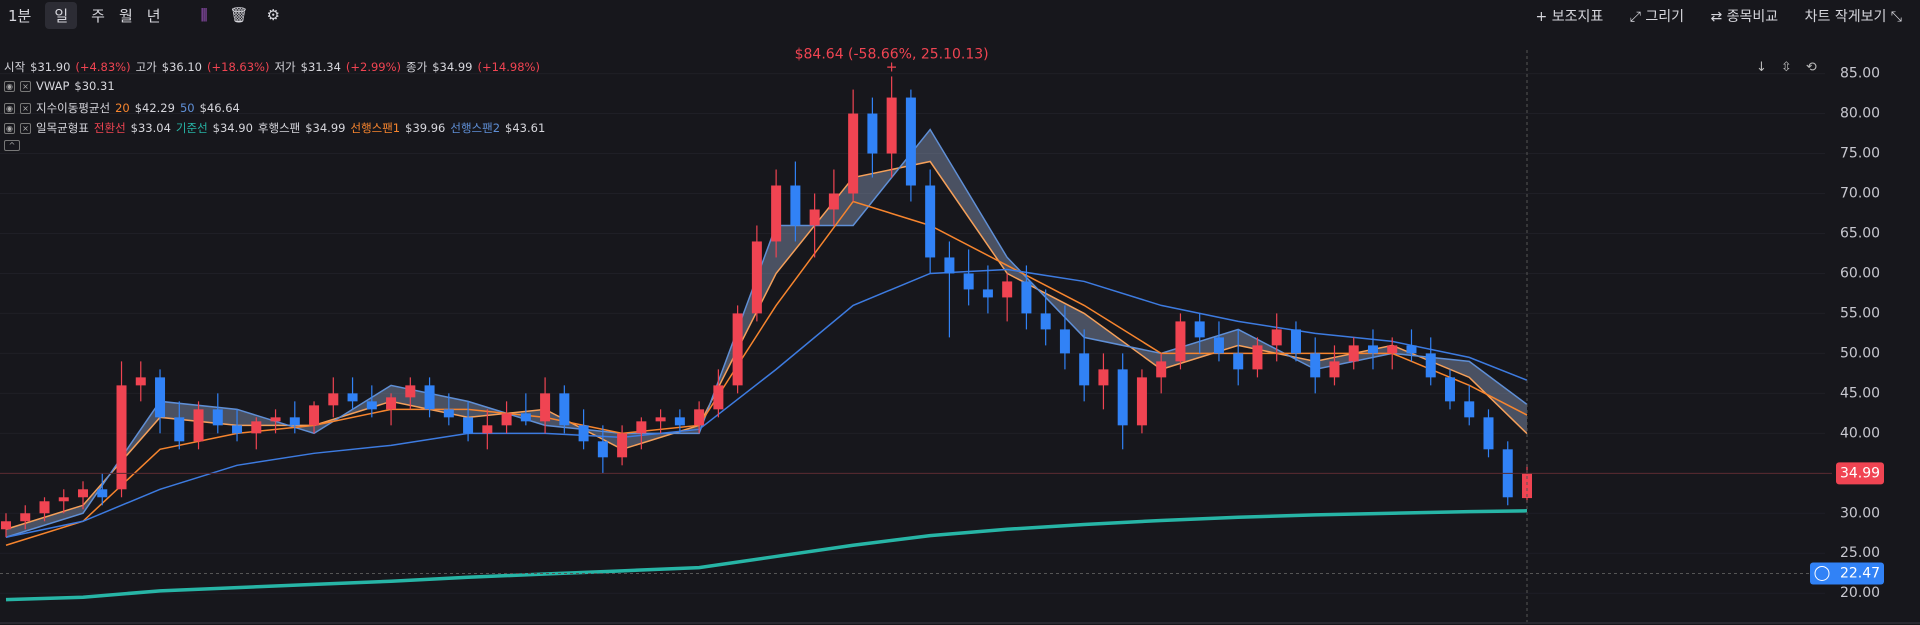 Image resolution: width=1920 pixels, height=625 pixels. I want to click on action: ⤢ 그리기, so click(1656, 17).